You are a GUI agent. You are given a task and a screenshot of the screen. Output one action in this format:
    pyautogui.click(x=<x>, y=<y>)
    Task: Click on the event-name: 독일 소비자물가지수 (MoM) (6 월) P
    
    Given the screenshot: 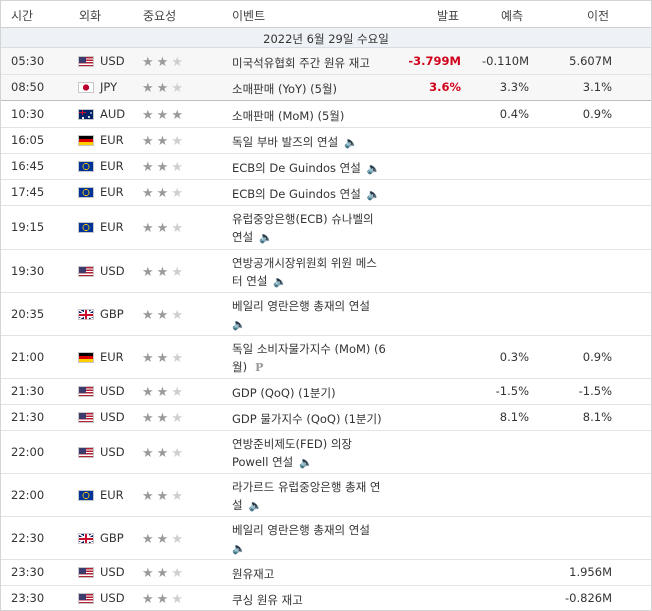 What is the action you would take?
    pyautogui.click(x=319, y=358)
    